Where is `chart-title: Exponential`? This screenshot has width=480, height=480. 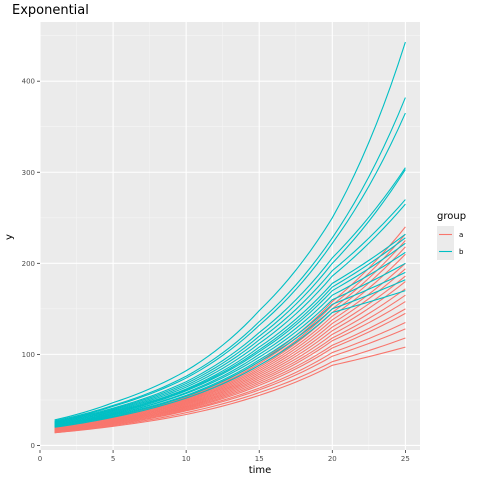
chart-title: Exponential is located at coordinates (50, 10).